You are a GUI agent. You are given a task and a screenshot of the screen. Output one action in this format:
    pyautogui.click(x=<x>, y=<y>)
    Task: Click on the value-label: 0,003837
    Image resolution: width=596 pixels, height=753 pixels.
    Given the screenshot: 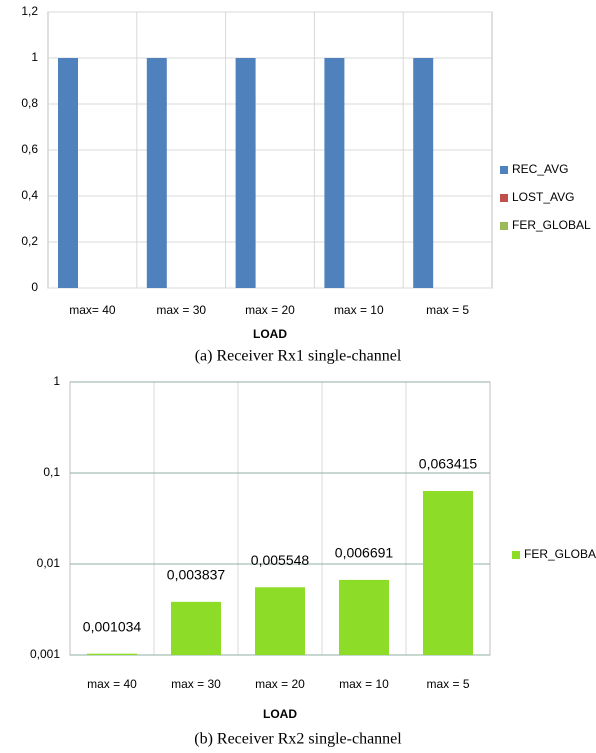 What is the action you would take?
    pyautogui.click(x=196, y=575)
    